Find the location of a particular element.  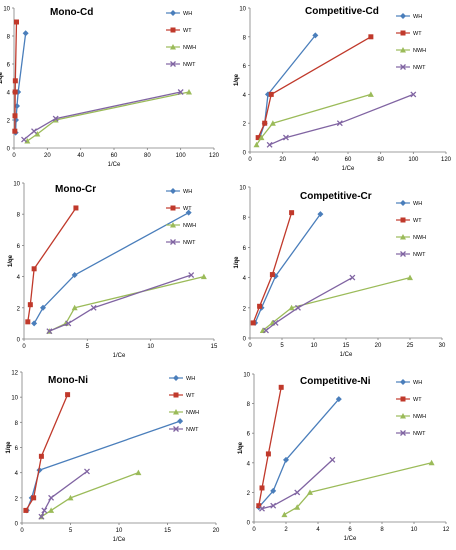

series-line-wh is located at coordinates (287, 268).